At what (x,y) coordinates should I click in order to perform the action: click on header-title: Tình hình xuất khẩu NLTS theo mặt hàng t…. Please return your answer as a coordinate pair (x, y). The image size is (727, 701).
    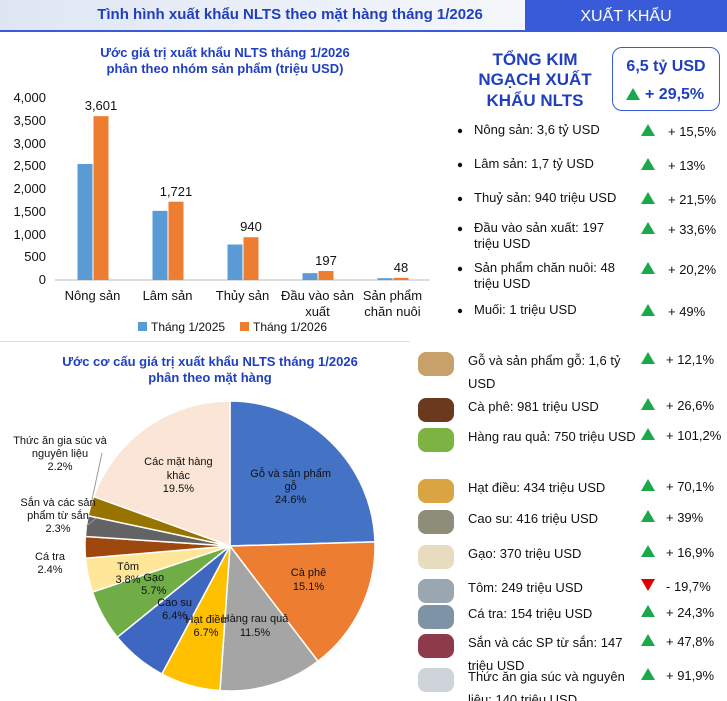
    Looking at the image, I should click on (290, 14).